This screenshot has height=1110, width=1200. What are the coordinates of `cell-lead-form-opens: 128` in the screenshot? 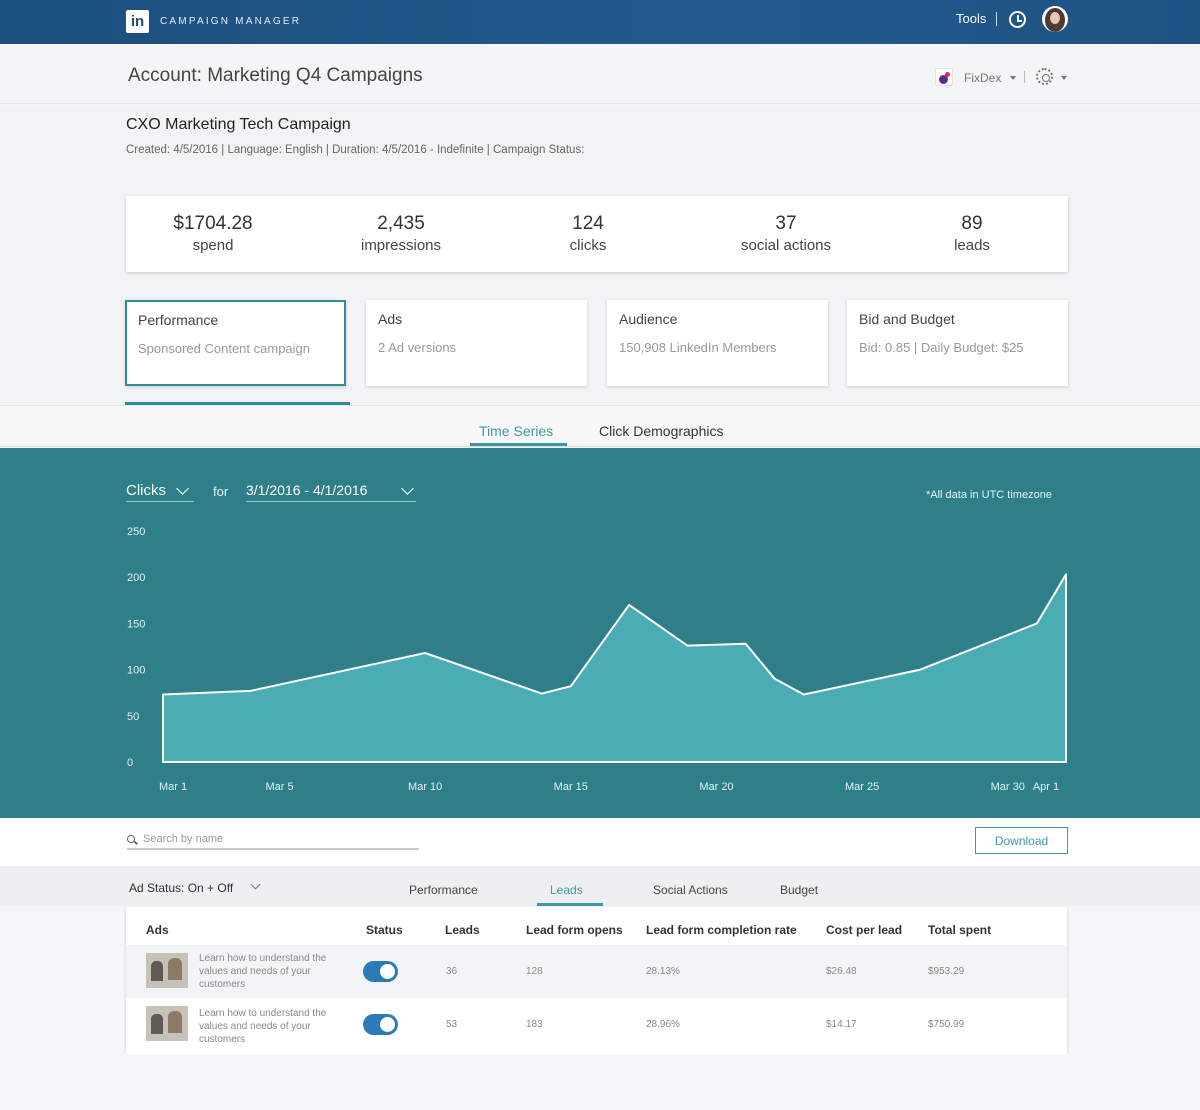 It's located at (534, 971).